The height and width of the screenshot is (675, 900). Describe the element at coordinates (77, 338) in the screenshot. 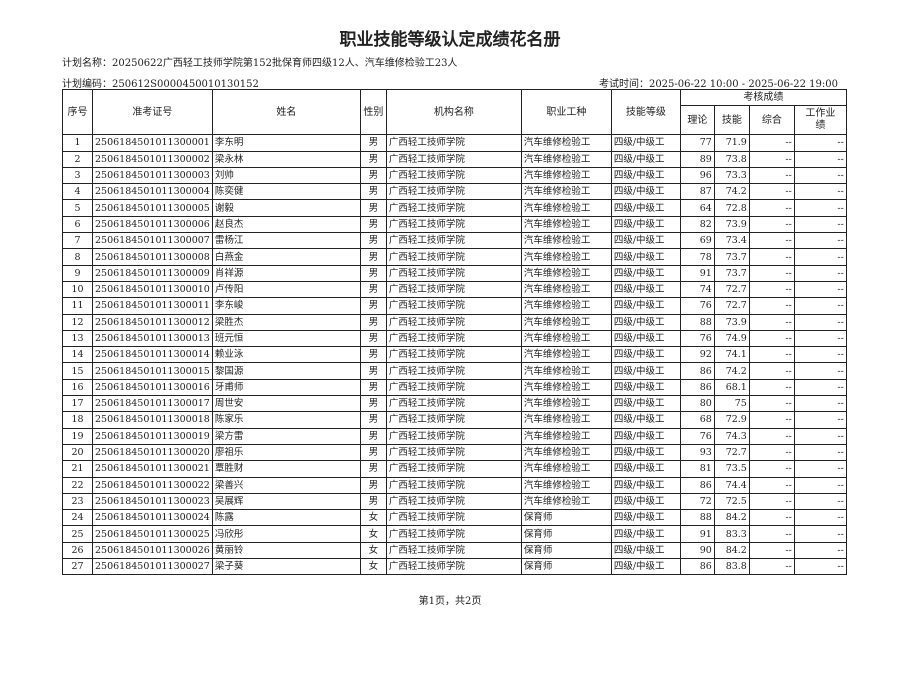

I see `cell-seq: 13` at that location.